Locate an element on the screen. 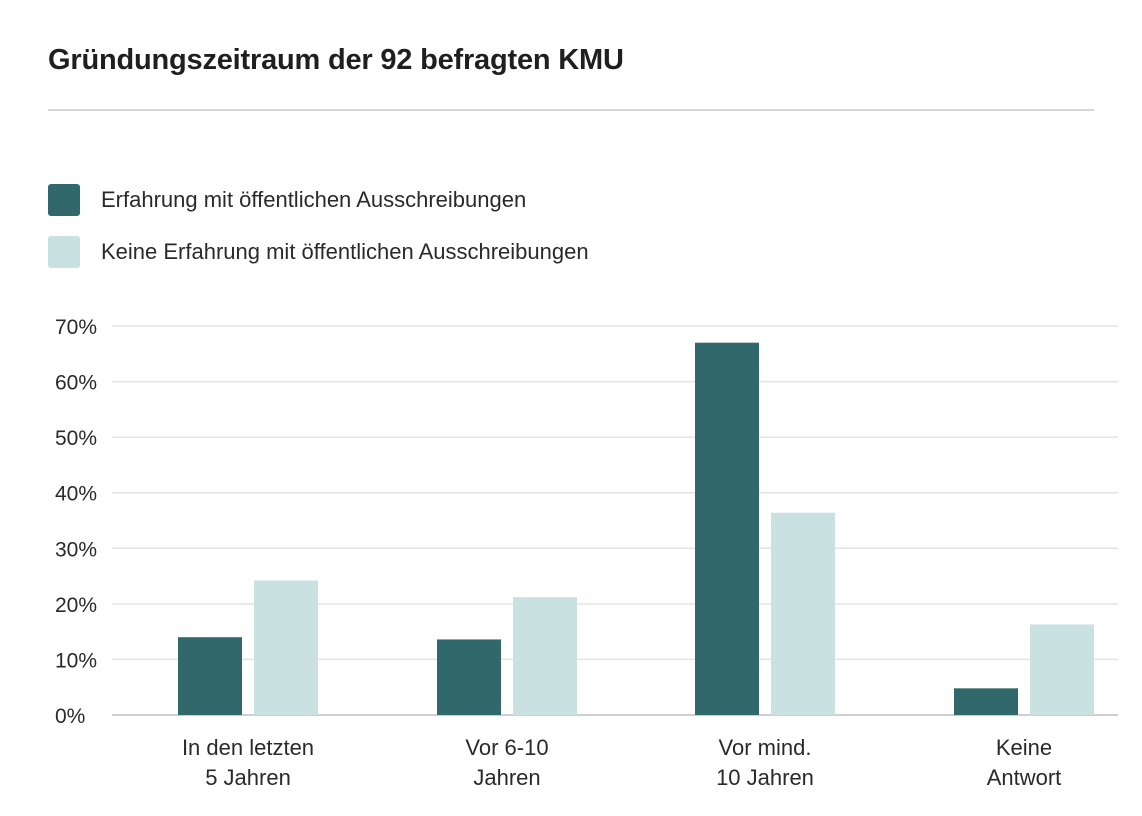 This screenshot has height=816, width=1142. x-category-label-line: In den letzten is located at coordinates (248, 747).